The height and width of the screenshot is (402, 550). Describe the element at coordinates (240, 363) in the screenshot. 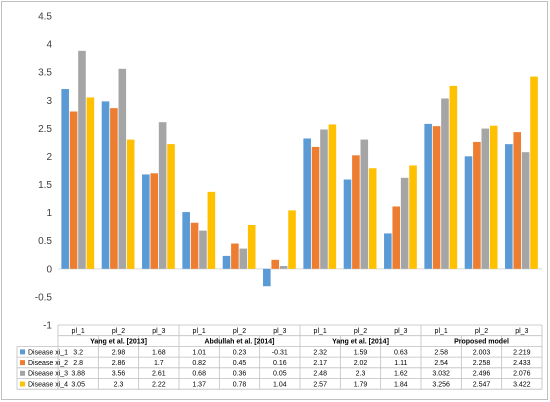

I see `data-label: 0.45` at that location.